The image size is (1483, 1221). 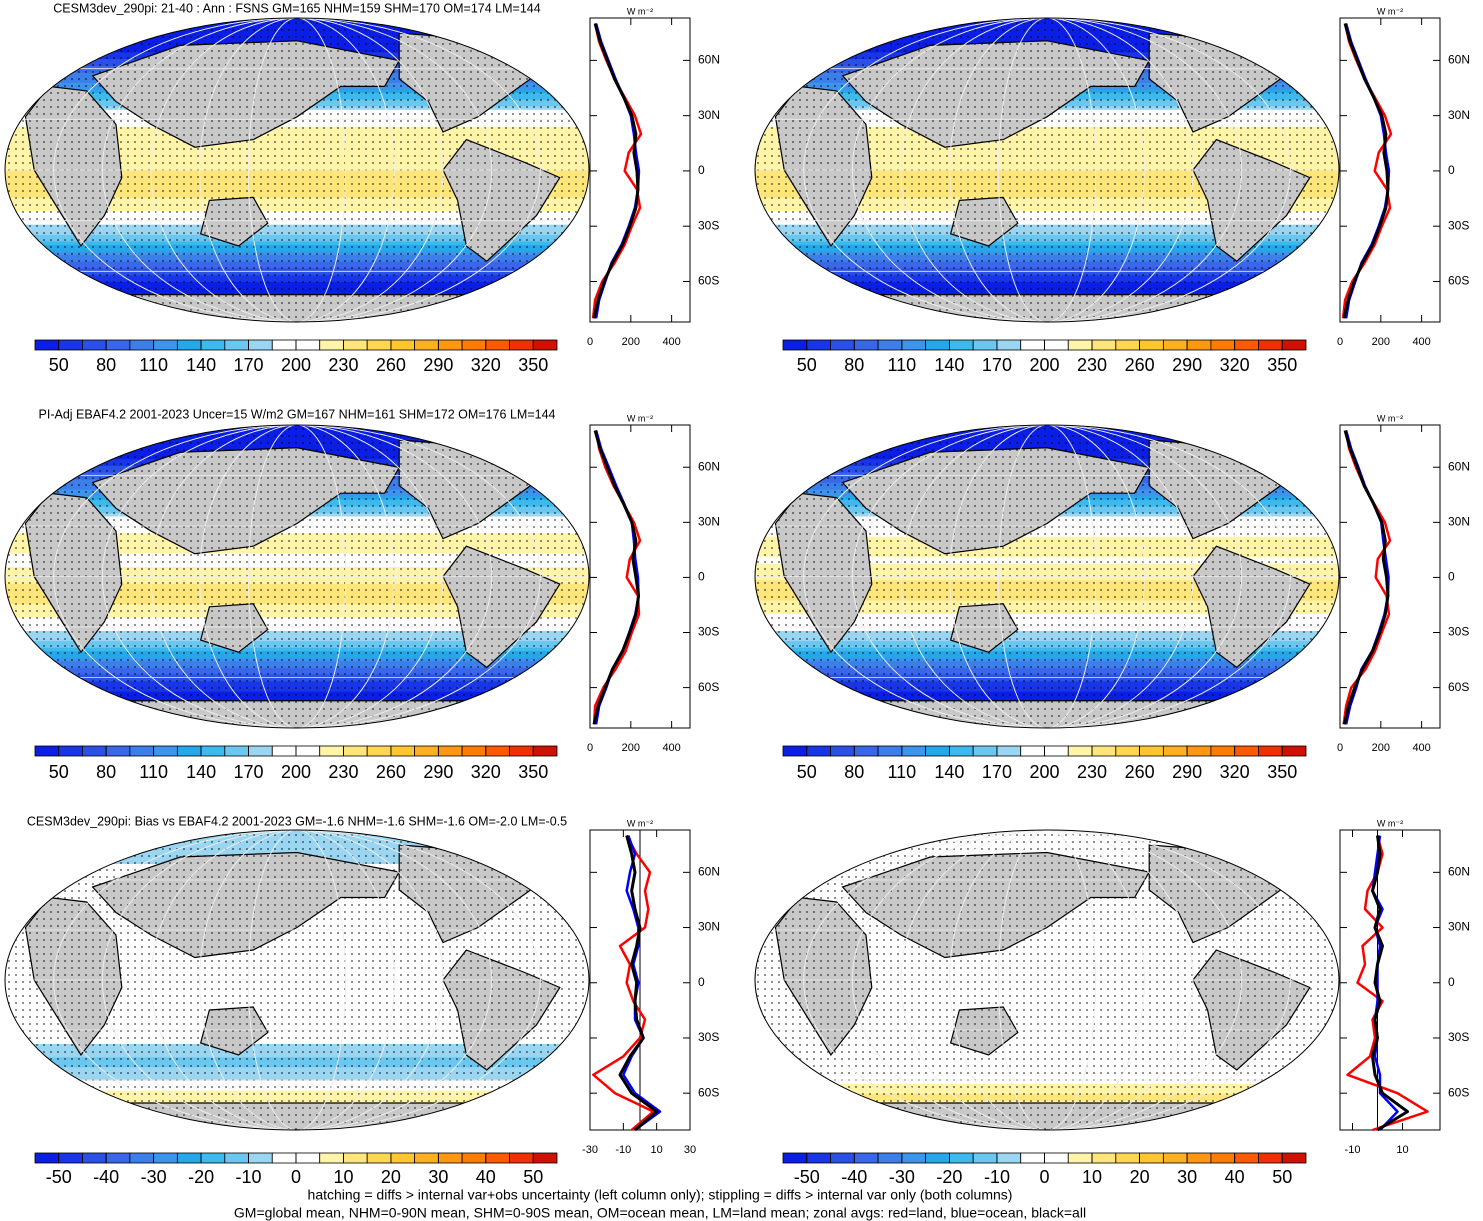 What do you see at coordinates (709, 927) in the screenshot?
I see `y-tick-label: 30N` at bounding box center [709, 927].